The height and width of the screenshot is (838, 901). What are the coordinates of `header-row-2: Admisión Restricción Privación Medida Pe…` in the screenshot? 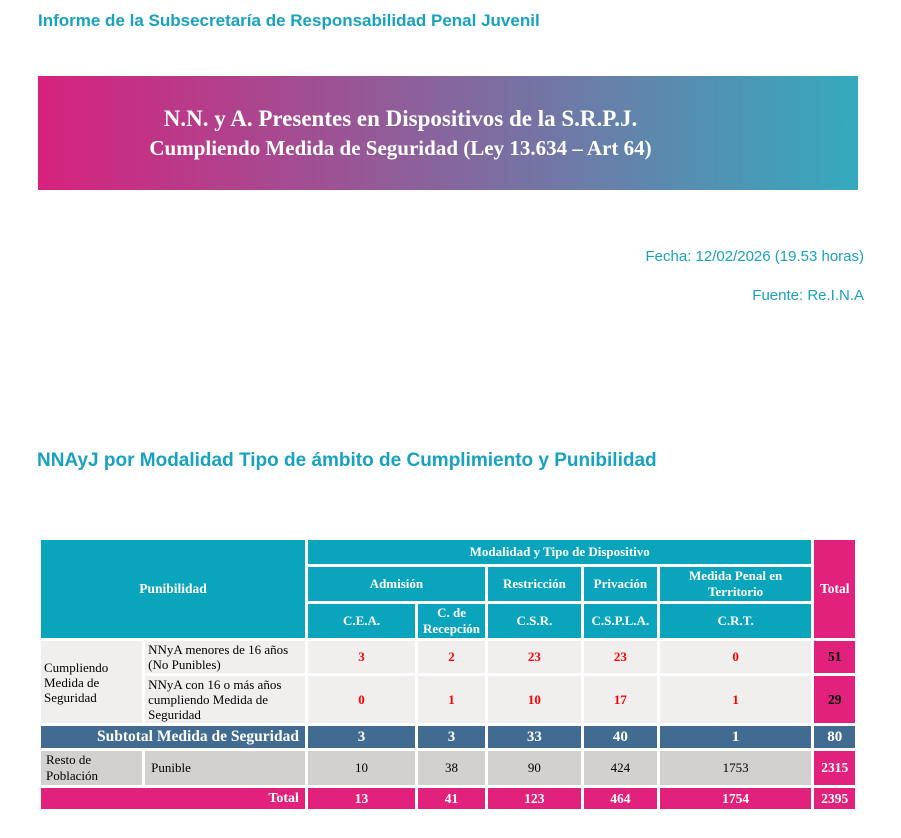 It's located at (448, 584).